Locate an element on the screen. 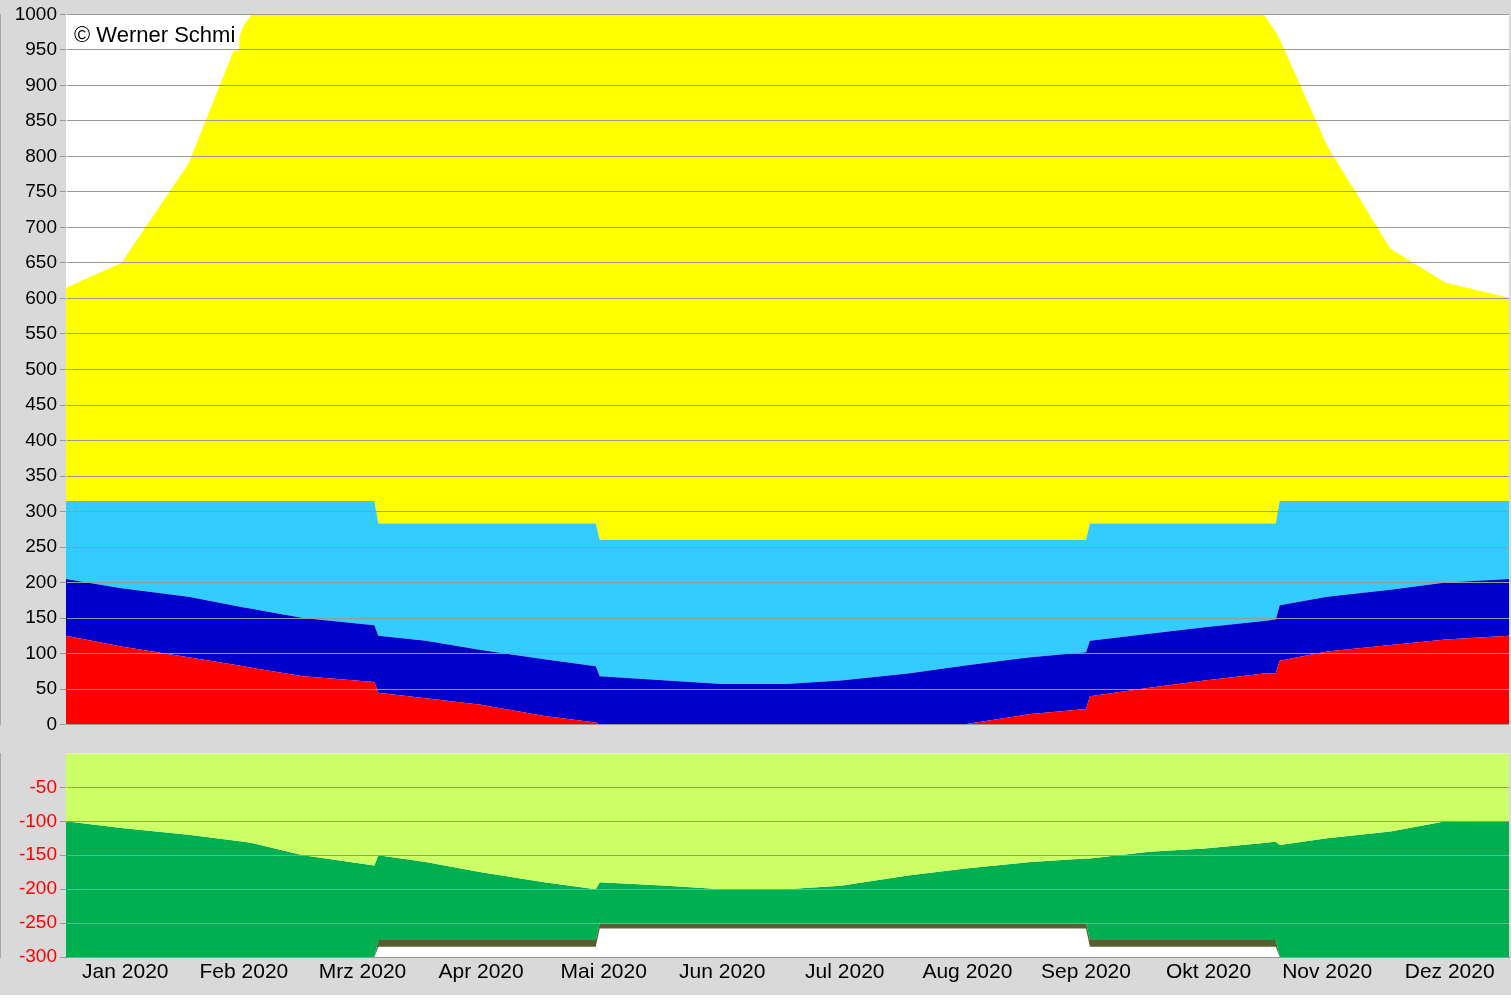 The height and width of the screenshot is (1002, 1511). y-tick-label: 1000 is located at coordinates (35, 13).